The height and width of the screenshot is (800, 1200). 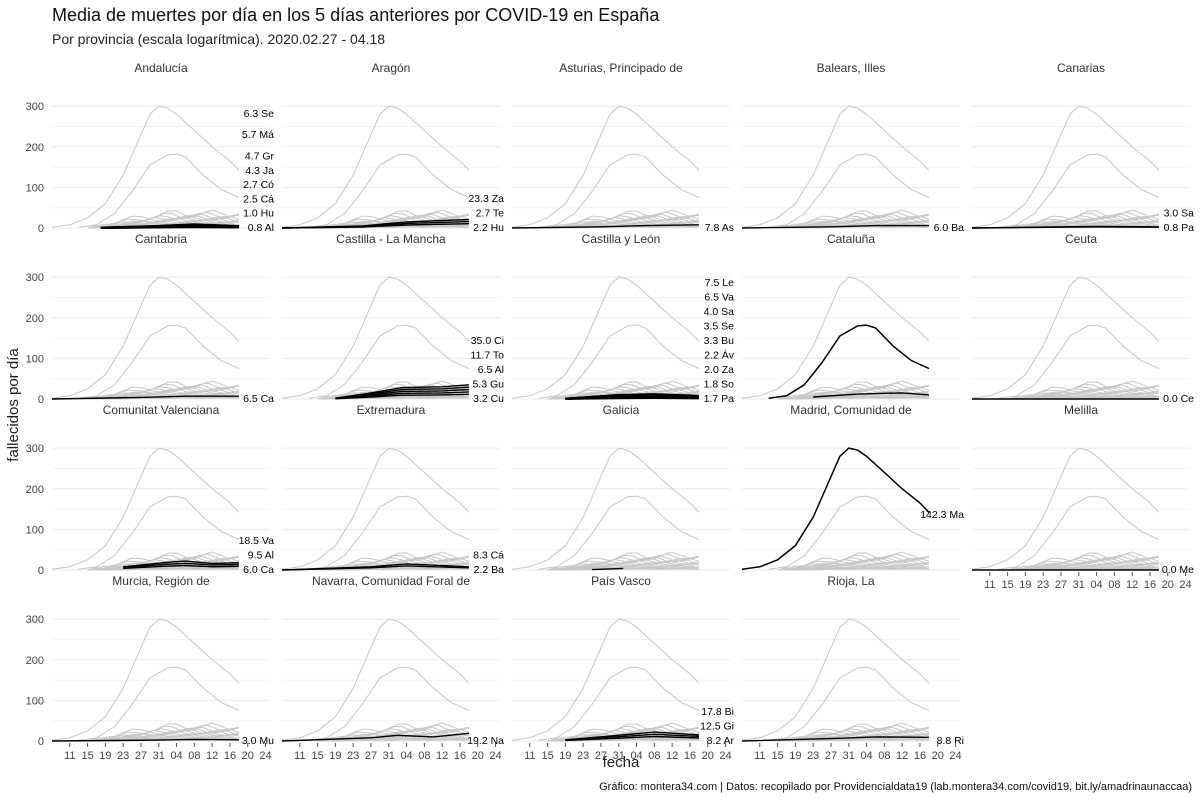 I want to click on end-label: 5.7 Má, so click(x=258, y=135).